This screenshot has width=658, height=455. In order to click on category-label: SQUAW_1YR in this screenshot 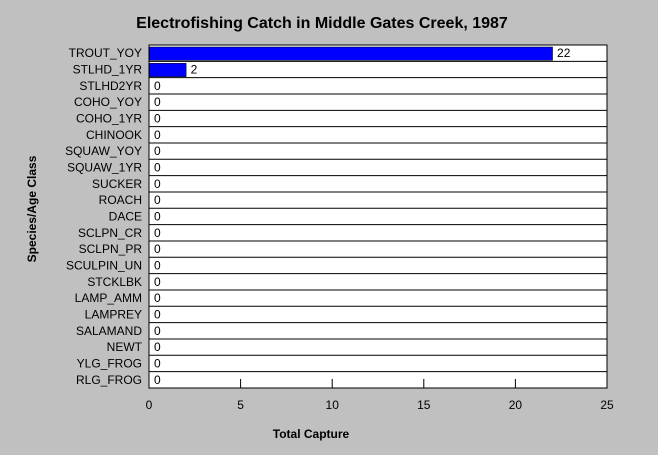, I will do `click(104, 167)`.